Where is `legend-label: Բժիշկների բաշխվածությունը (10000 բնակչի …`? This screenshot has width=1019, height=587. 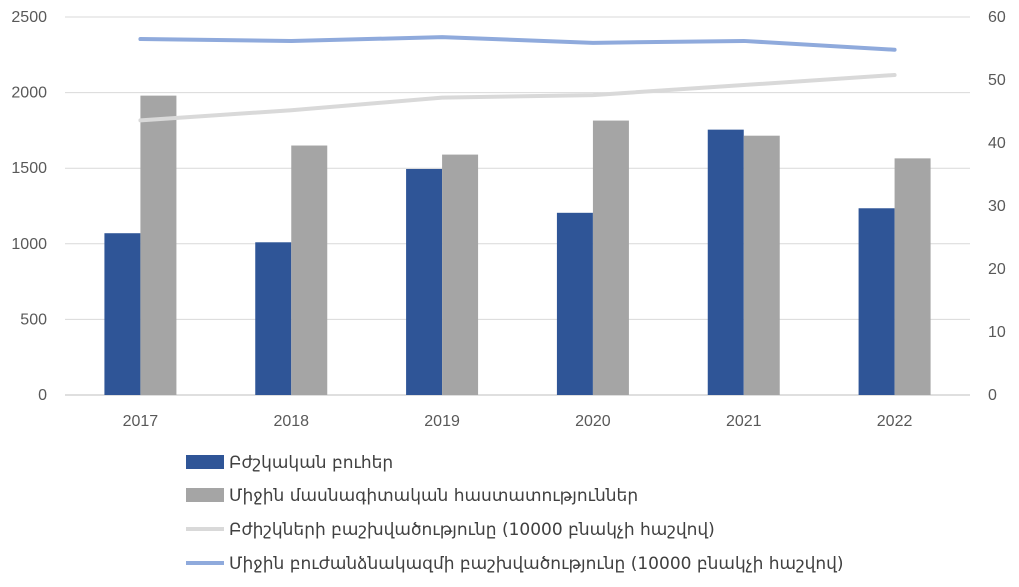 legend-label: Բժիշկների բաշխվածությունը (10000 բնակչի … is located at coordinates (472, 530).